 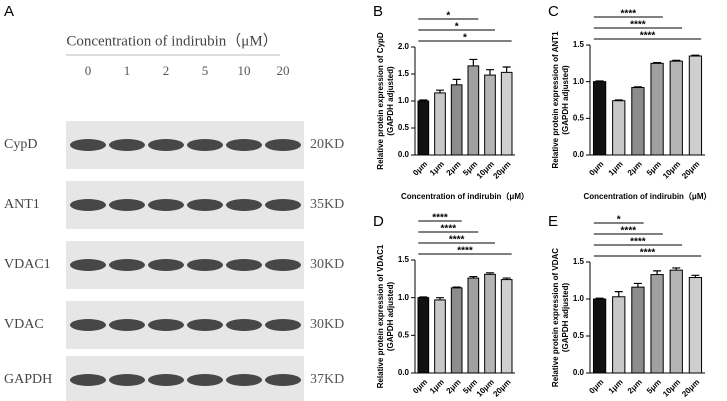 What do you see at coordinates (171, 40) in the screenshot?
I see `blot-title: Concentration of indirubin（μM）` at bounding box center [171, 40].